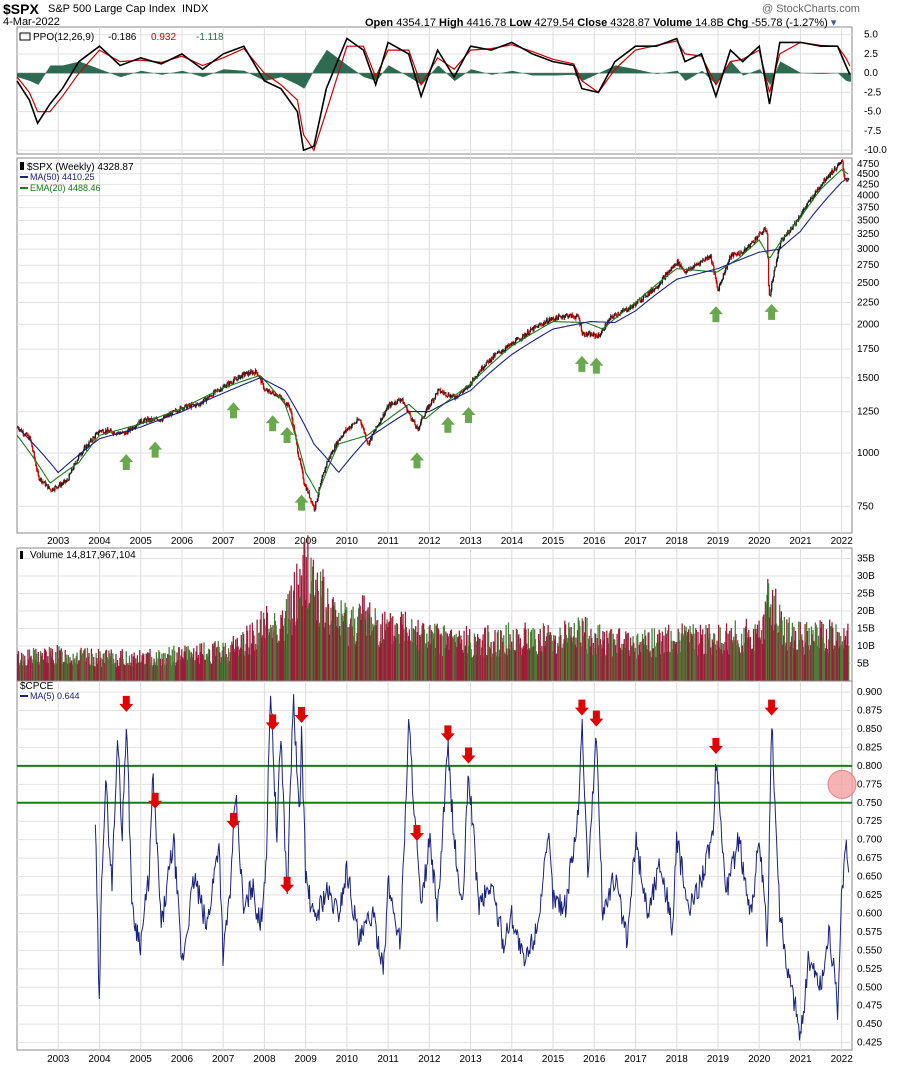  What do you see at coordinates (163, 37) in the screenshot?
I see `ppo-legend-signal-value: 0.932` at bounding box center [163, 37].